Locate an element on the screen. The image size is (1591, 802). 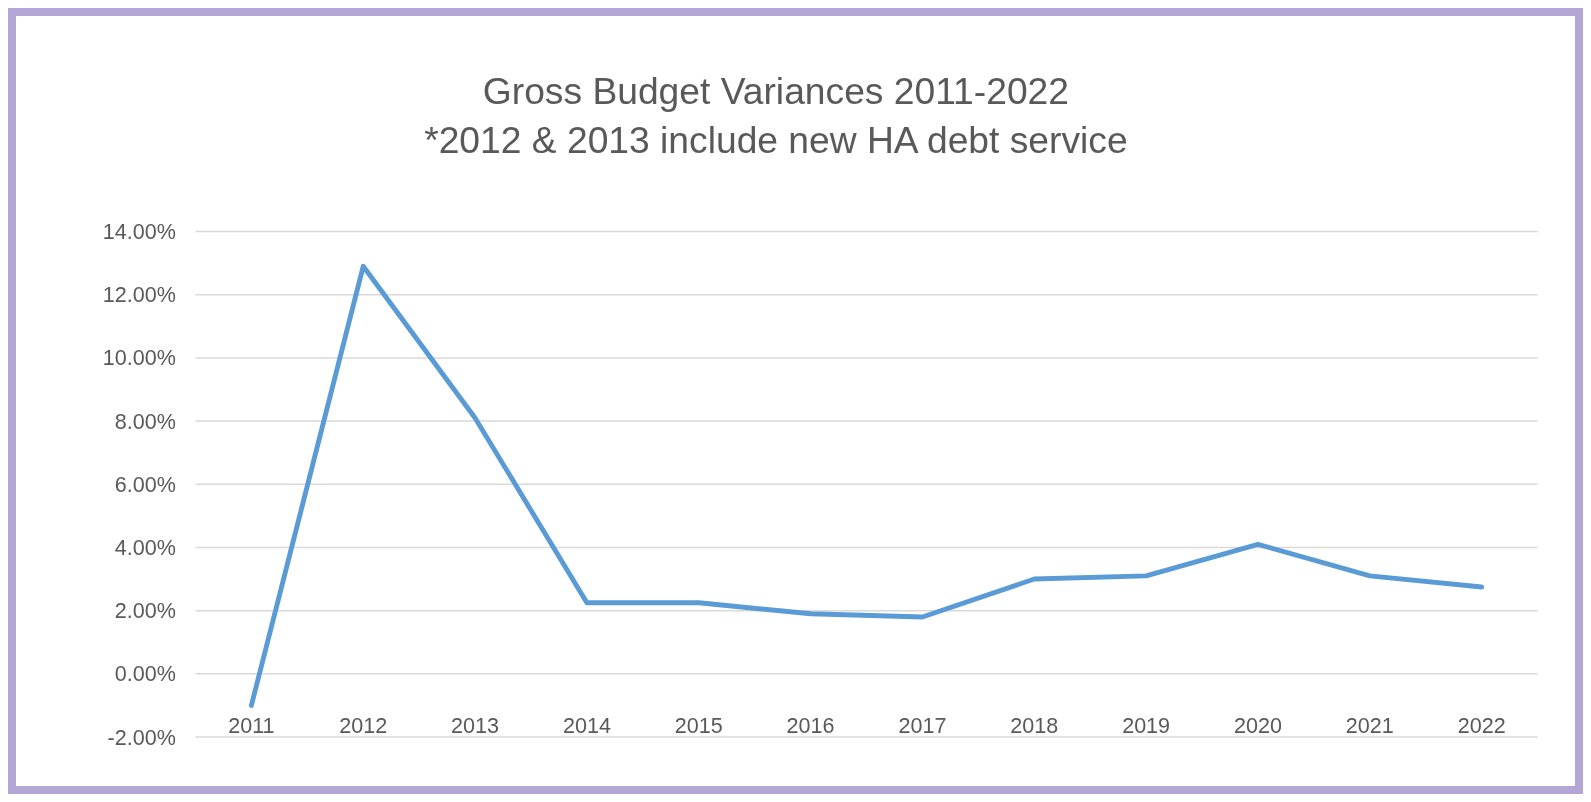
x-tick-label: 2017 is located at coordinates (922, 725).